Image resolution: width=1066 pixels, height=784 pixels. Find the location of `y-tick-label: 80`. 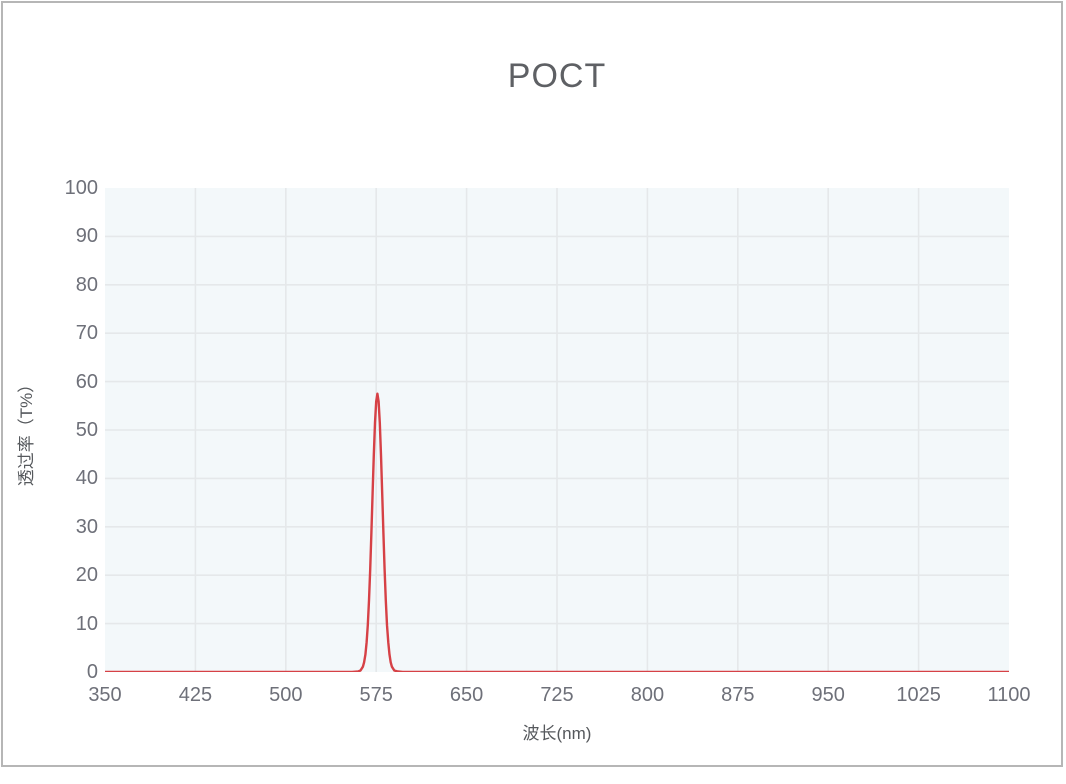

y-tick-label: 80 is located at coordinates (86, 284).